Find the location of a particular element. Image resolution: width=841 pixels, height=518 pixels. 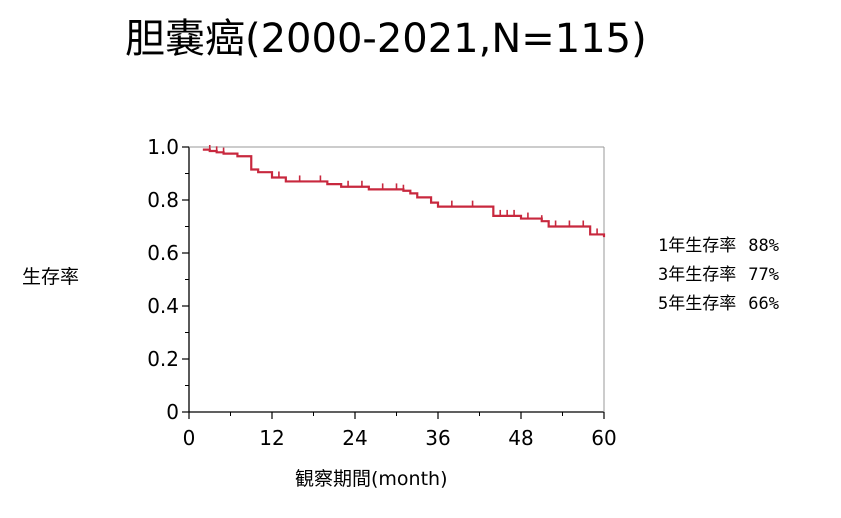

y-tick-label: 0.4 is located at coordinates (163, 306).